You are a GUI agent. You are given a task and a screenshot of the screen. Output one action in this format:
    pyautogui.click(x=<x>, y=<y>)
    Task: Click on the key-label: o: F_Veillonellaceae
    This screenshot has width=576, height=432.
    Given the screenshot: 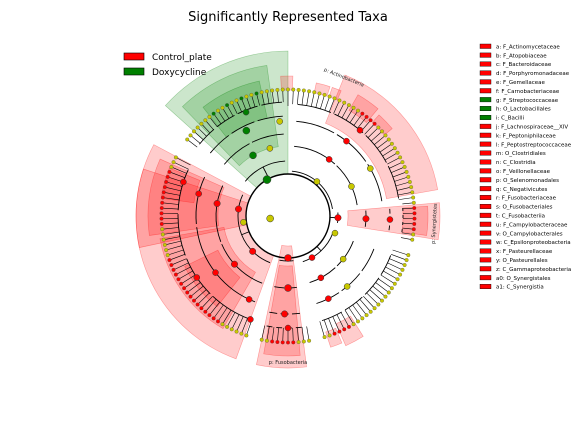 What is the action you would take?
    pyautogui.click(x=523, y=172)
    